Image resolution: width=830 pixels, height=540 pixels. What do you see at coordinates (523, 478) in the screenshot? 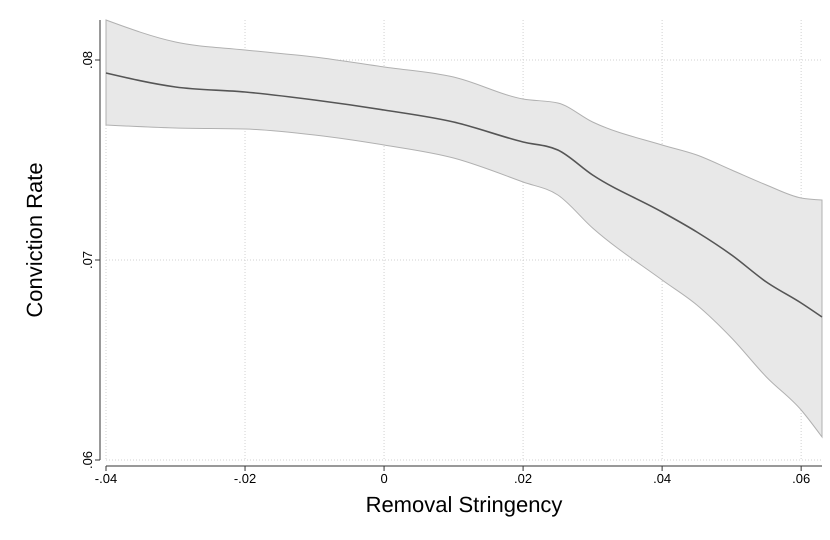
I see `x-tick-label: .02` at bounding box center [523, 478].